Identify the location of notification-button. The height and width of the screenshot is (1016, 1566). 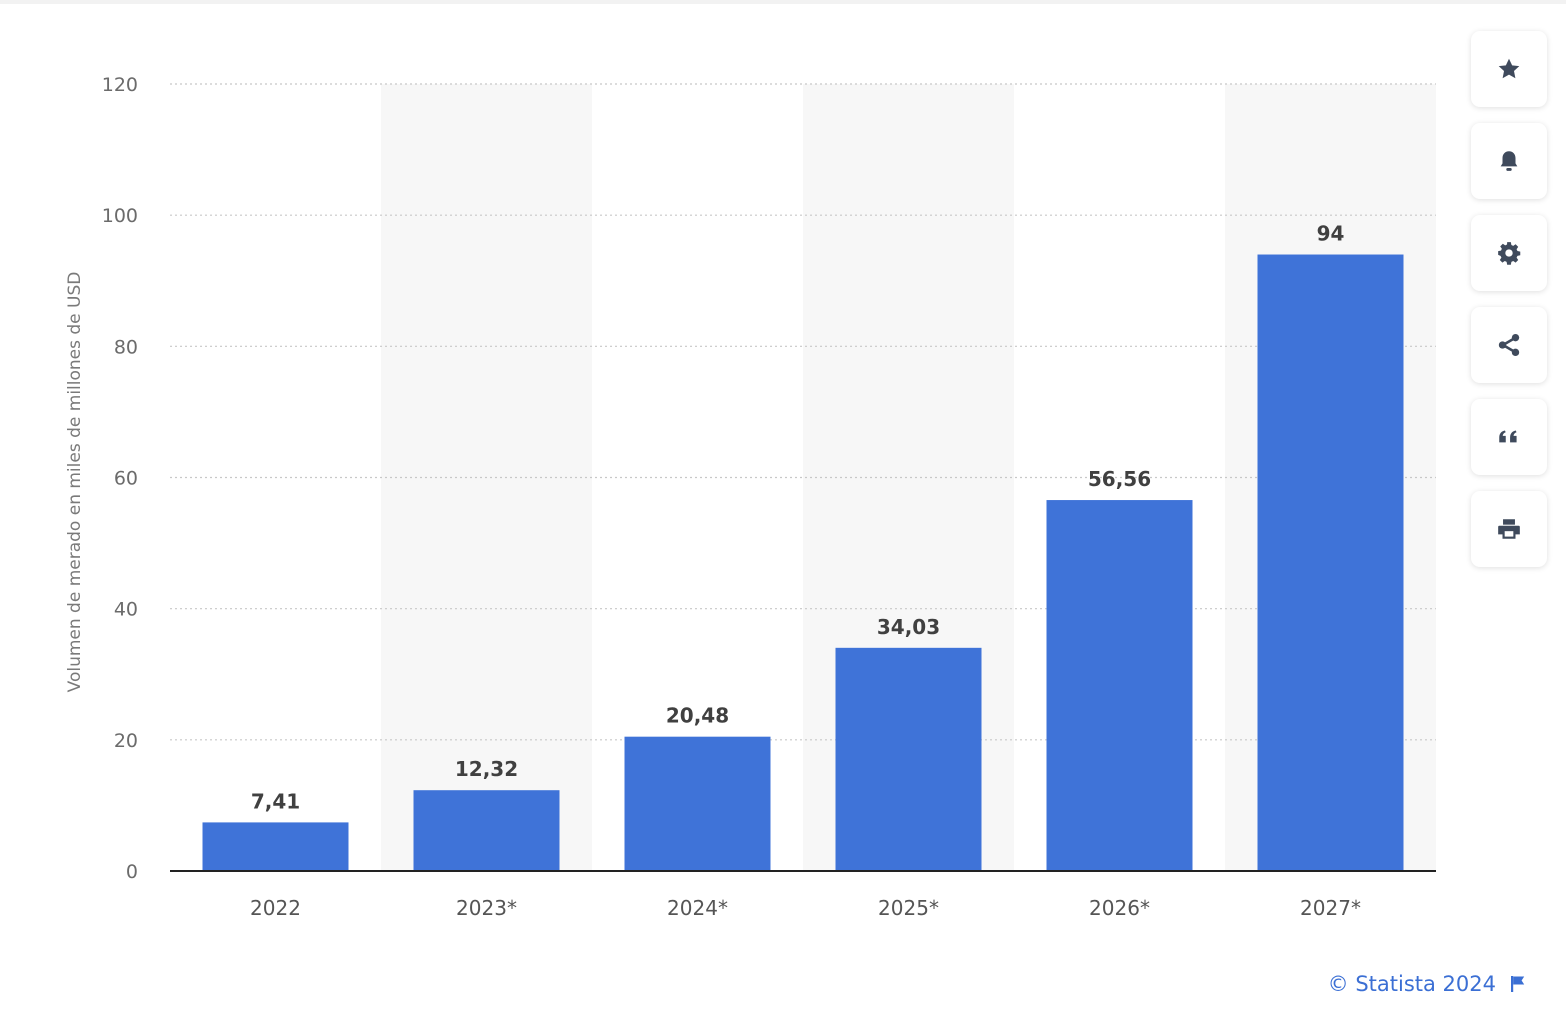
(1509, 161).